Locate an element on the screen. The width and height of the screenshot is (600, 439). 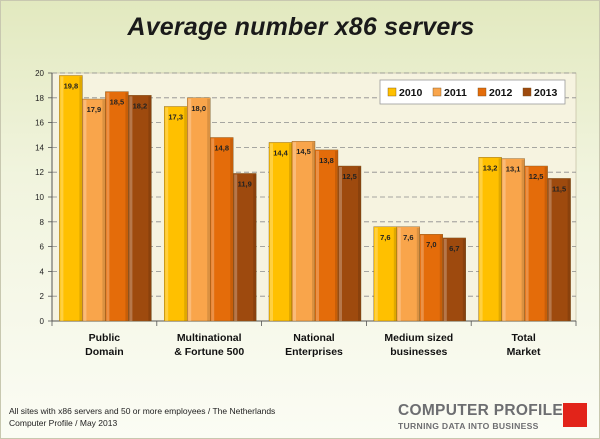
legend-label-2012: 2012 is located at coordinates (501, 93).